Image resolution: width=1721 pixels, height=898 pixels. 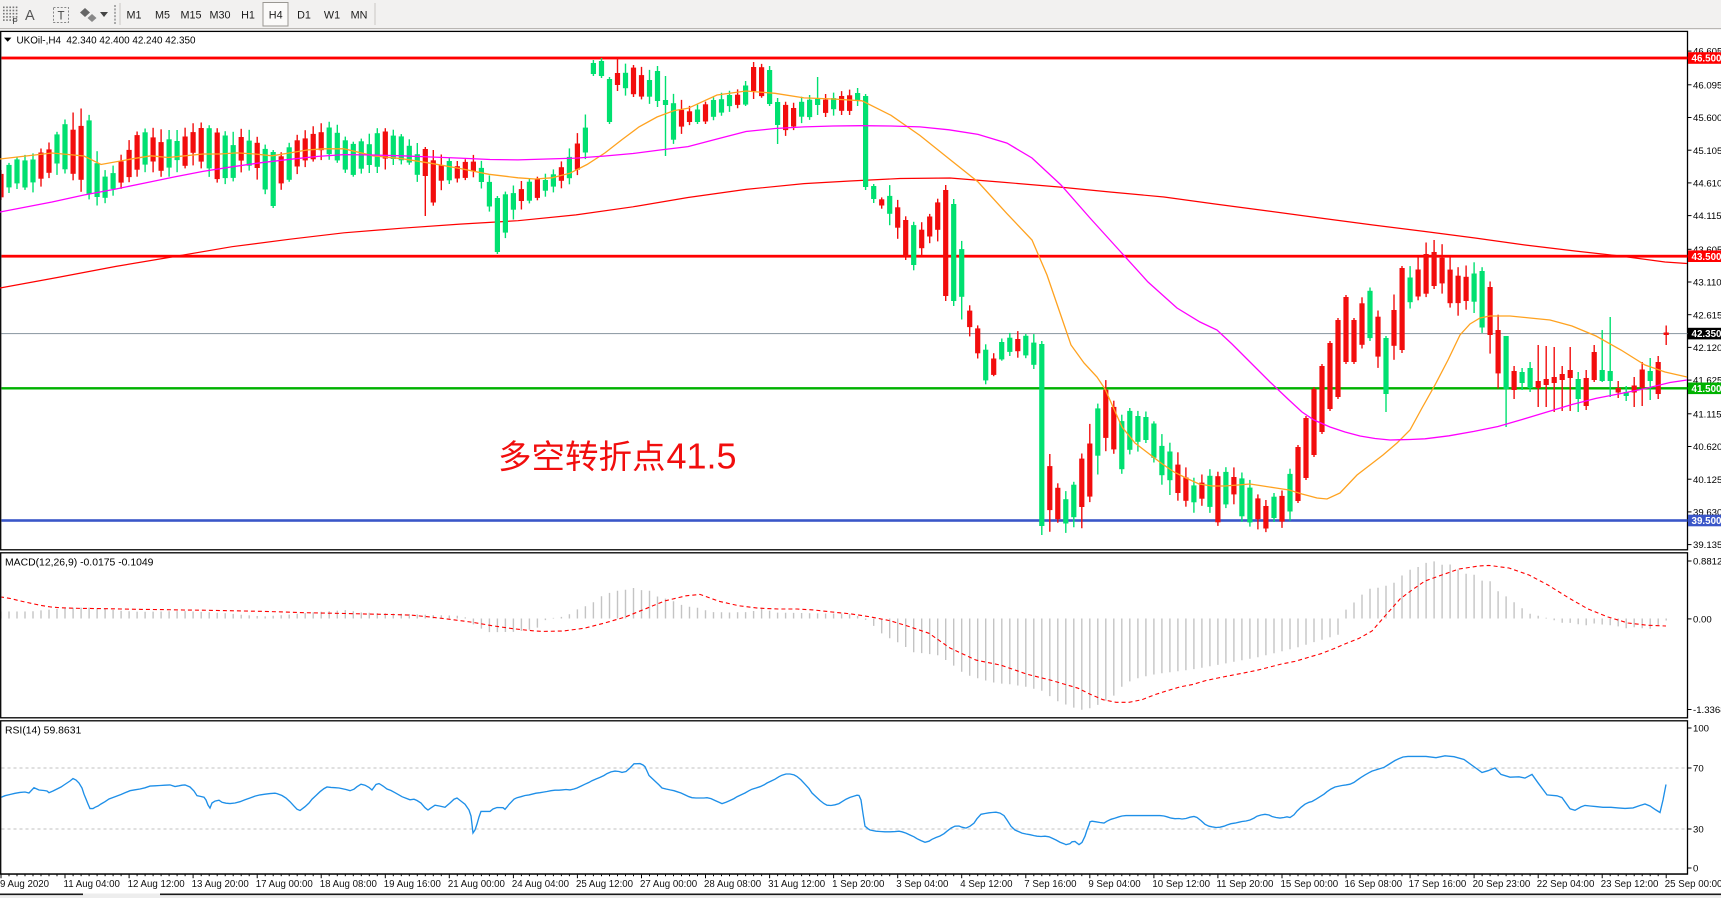 I want to click on svg-text: 43.110, so click(x=1707, y=283).